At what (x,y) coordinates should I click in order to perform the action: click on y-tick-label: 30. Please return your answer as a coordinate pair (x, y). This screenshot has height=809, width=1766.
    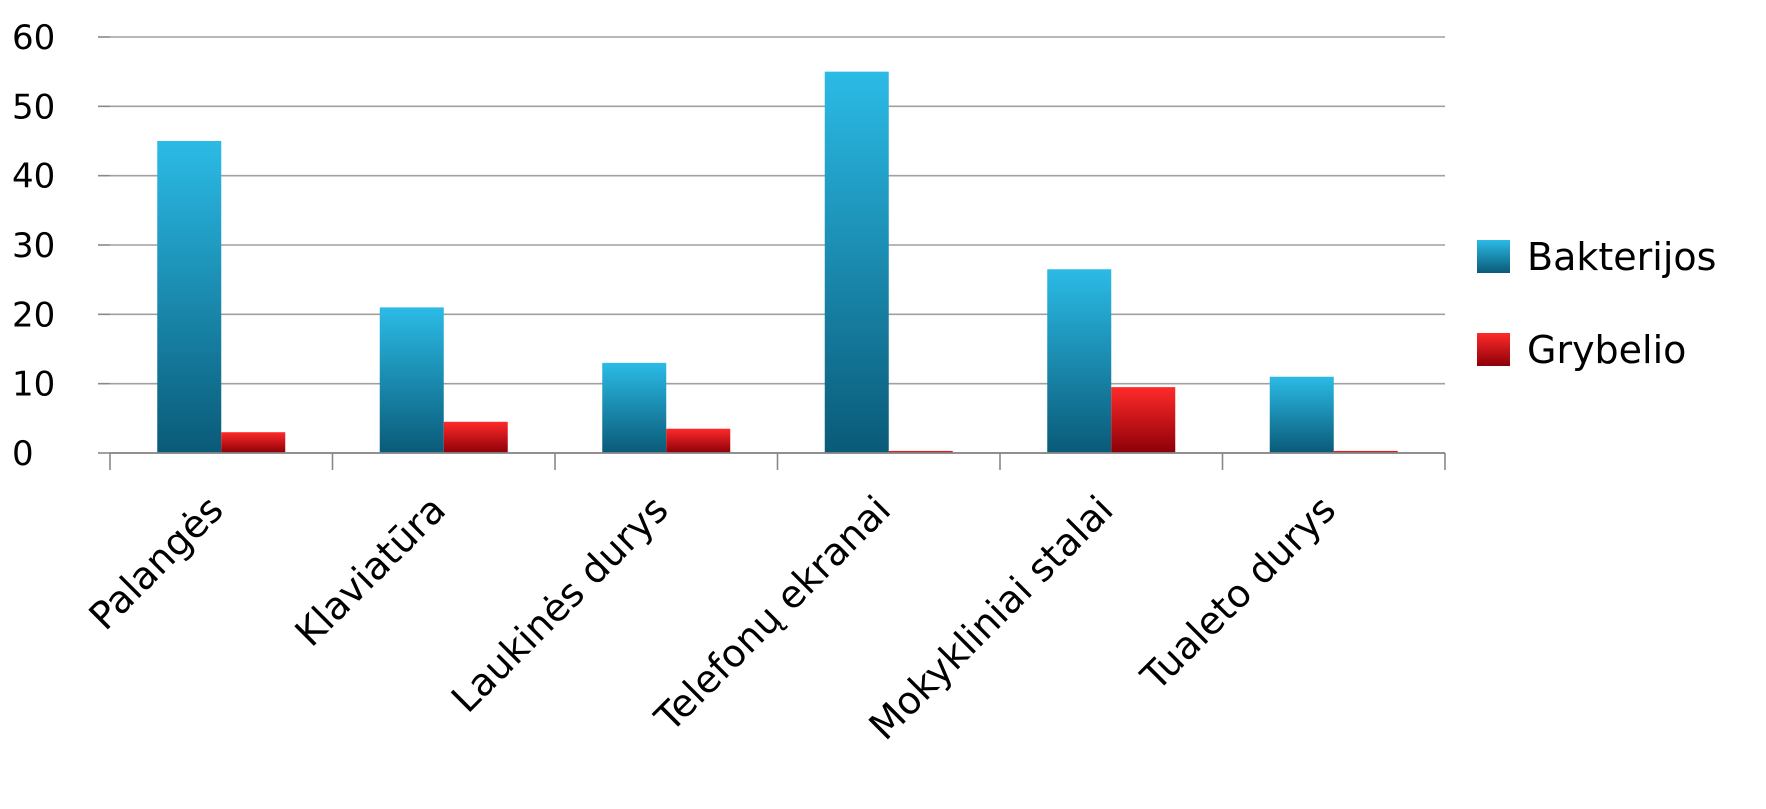
    Looking at the image, I should click on (33, 246).